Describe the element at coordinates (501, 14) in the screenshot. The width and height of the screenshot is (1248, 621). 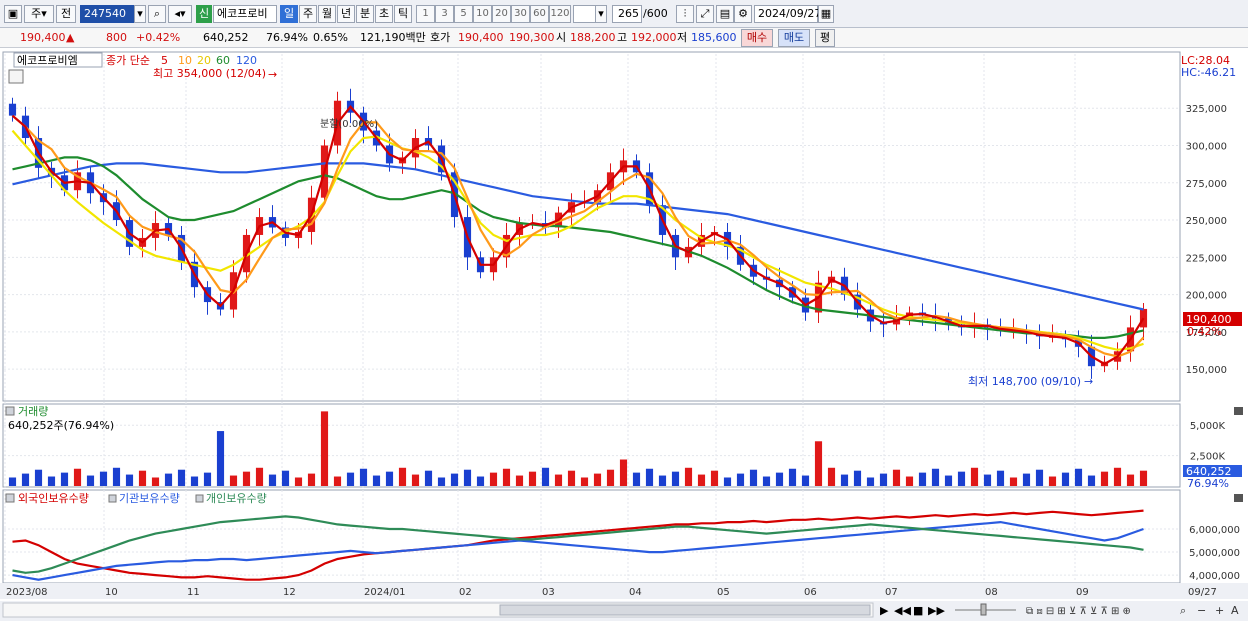
I see `interval-20: 20` at that location.